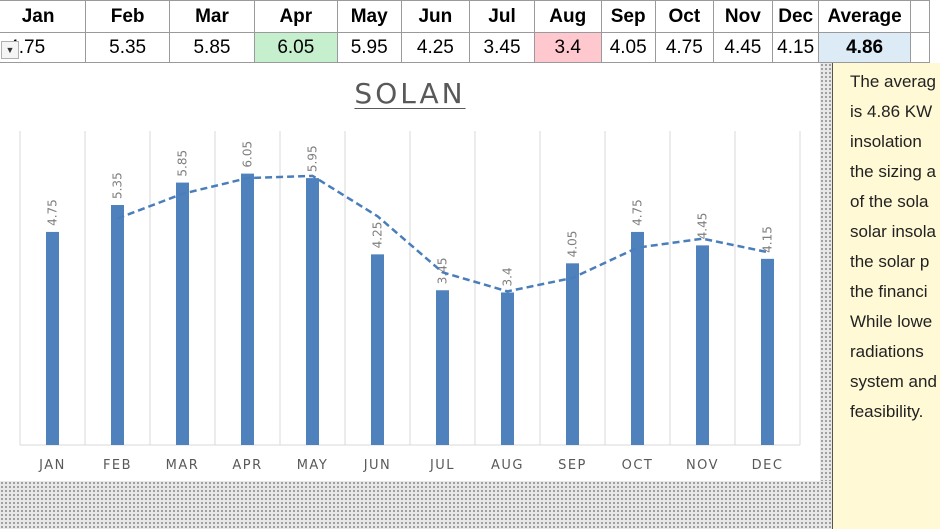 The width and height of the screenshot is (940, 529). Describe the element at coordinates (886, 141) in the screenshot. I see `note-line: insolation` at that location.